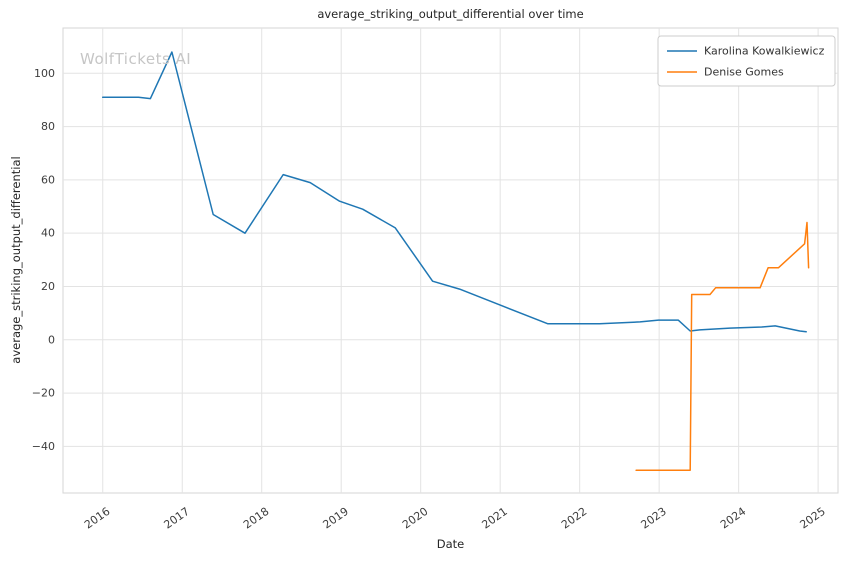 This screenshot has height=561, width=850. What do you see at coordinates (744, 72) in the screenshot?
I see `legend-label-denise-gomes: Denise Gomes` at bounding box center [744, 72].